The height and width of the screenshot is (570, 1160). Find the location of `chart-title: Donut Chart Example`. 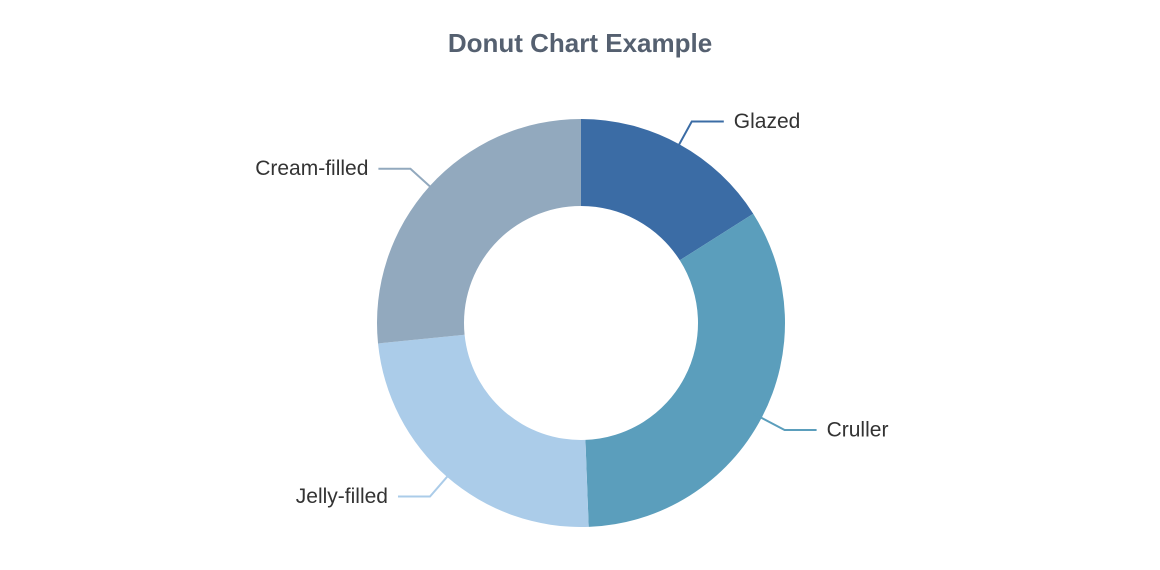

chart-title: Donut Chart Example is located at coordinates (580, 43).